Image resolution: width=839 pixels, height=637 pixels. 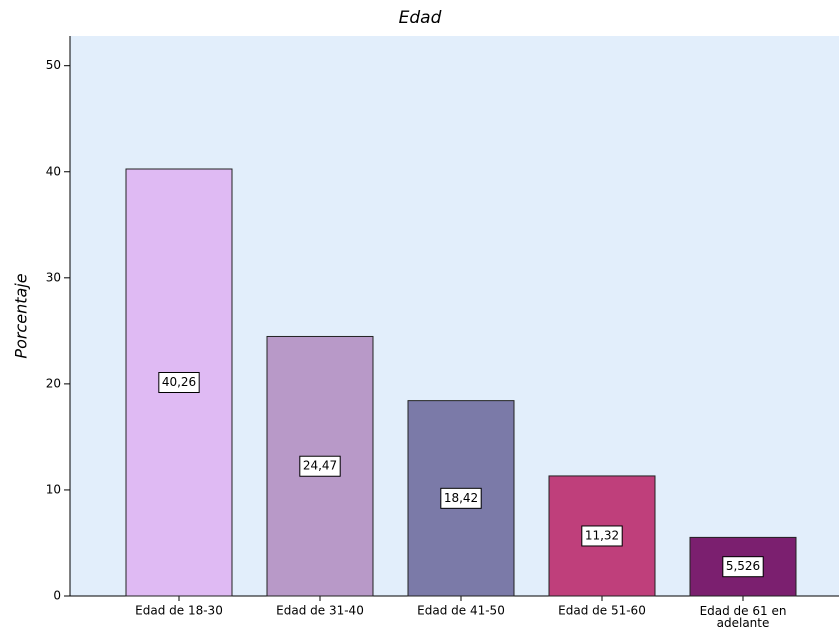 I want to click on value-label: 24,47, so click(x=320, y=466).